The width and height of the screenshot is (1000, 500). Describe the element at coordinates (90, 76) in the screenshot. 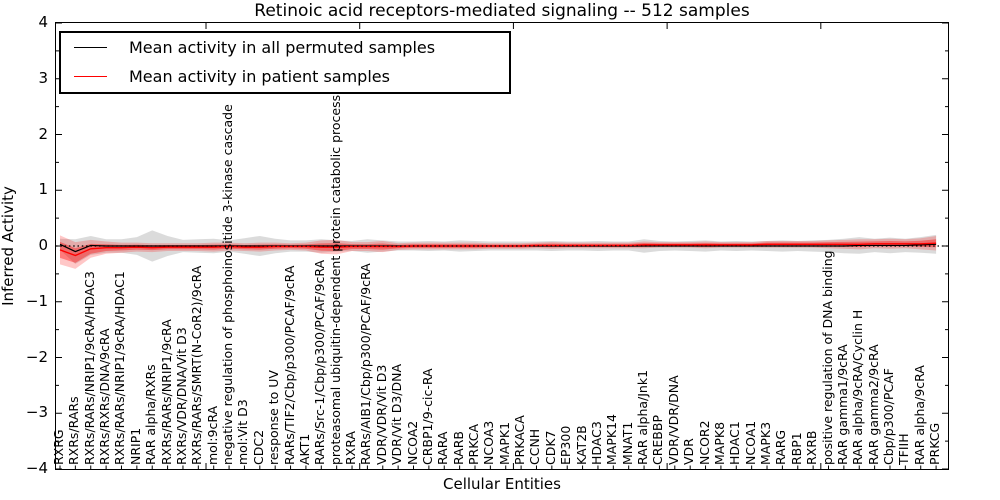

I see `red-line-sample-icon` at that location.